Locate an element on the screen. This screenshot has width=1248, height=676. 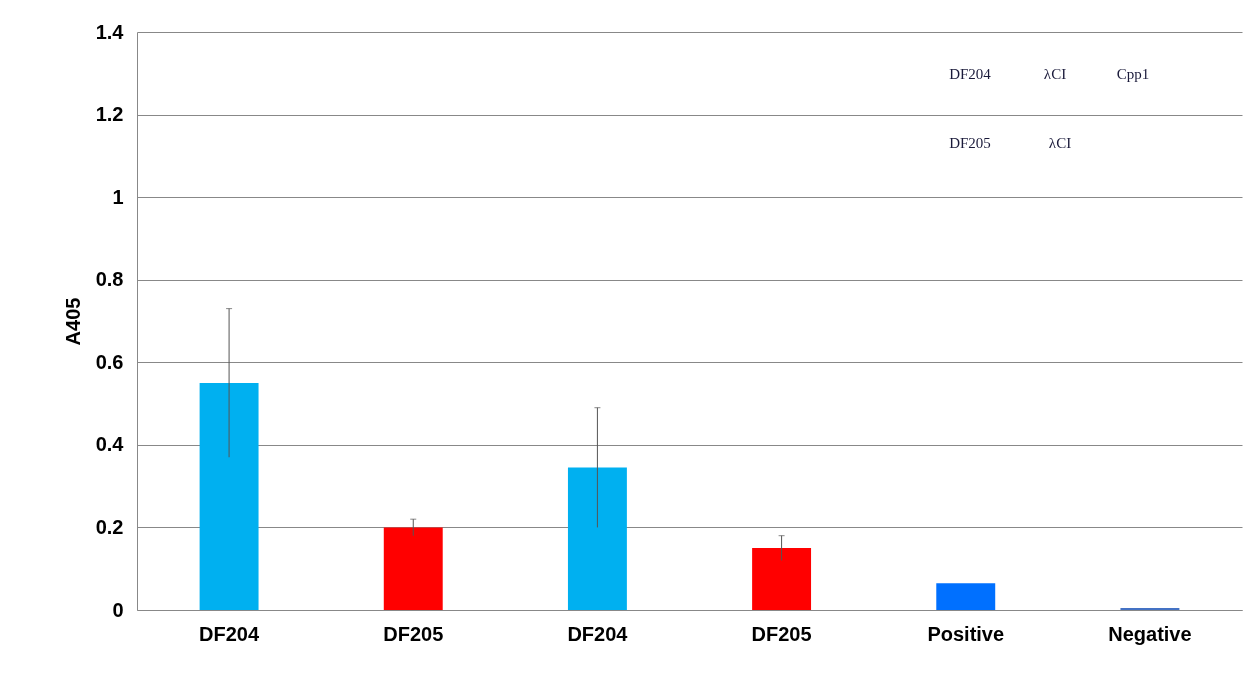
annotation: DF205 is located at coordinates (970, 143).